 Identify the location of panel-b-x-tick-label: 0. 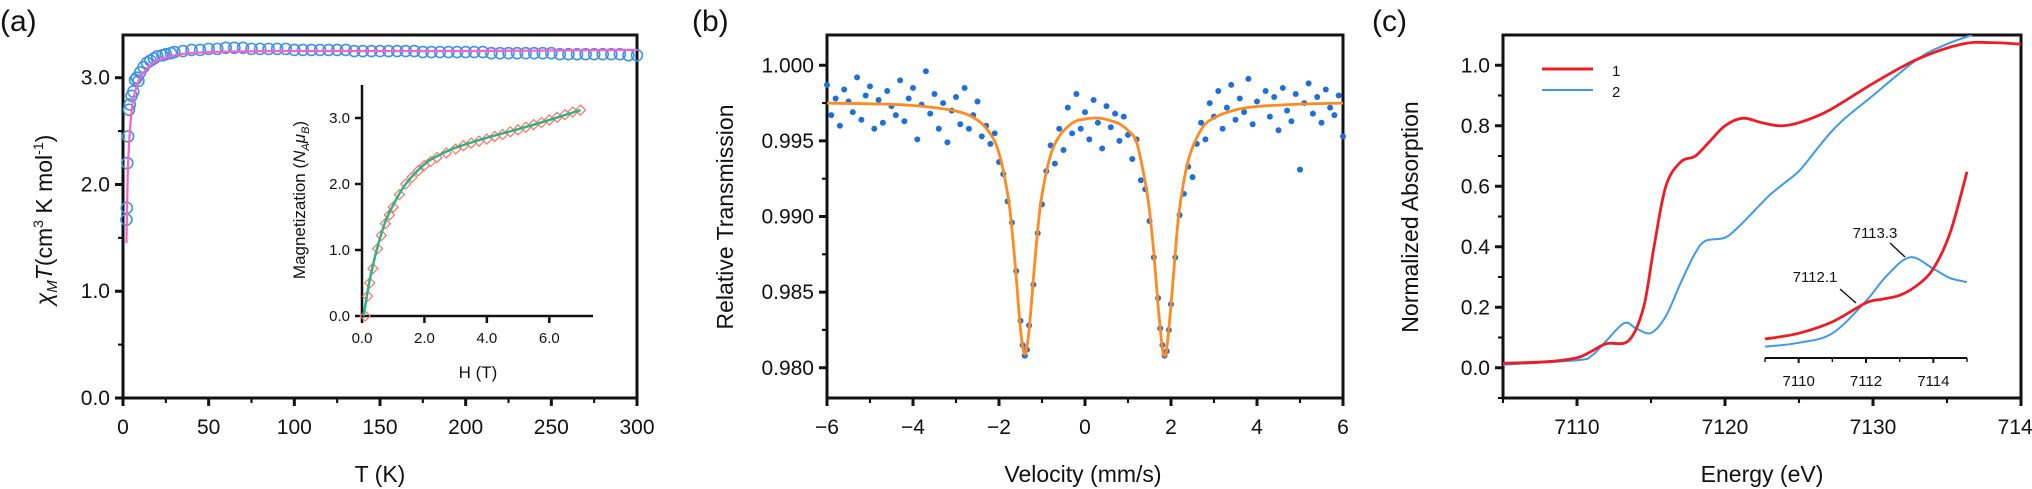
(1085, 427).